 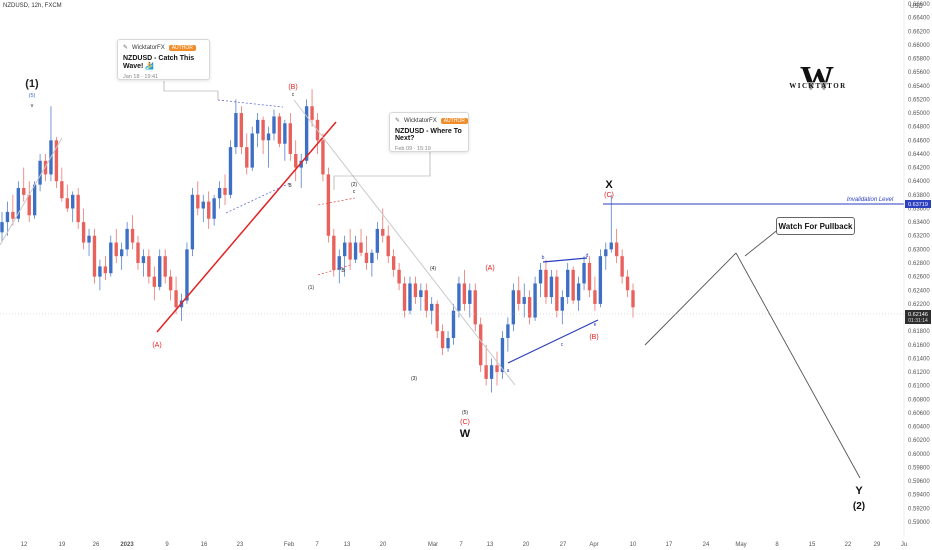 I want to click on price-tick-label: 0.60600, so click(x=919, y=414).